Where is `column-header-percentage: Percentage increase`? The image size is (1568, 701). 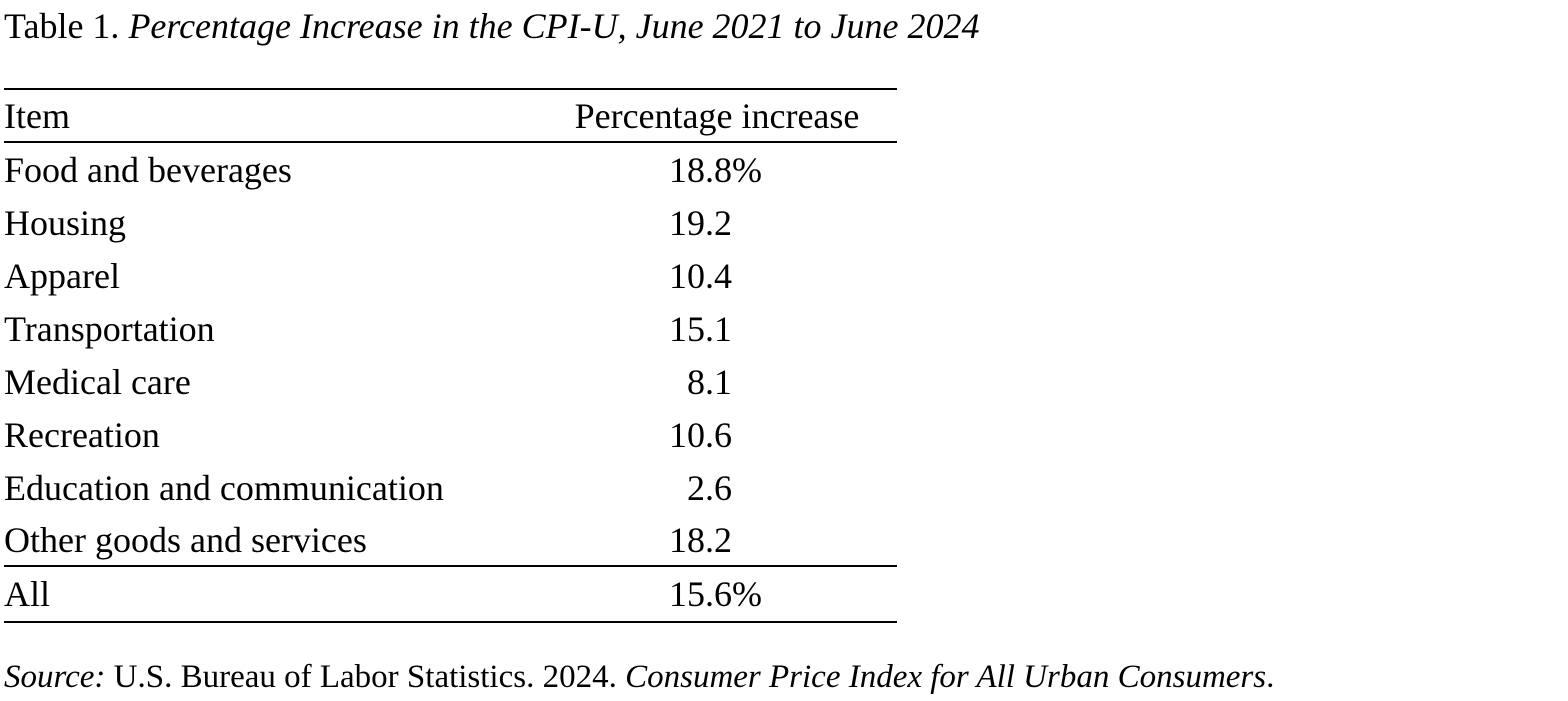 column-header-percentage: Percentage increase is located at coordinates (717, 115).